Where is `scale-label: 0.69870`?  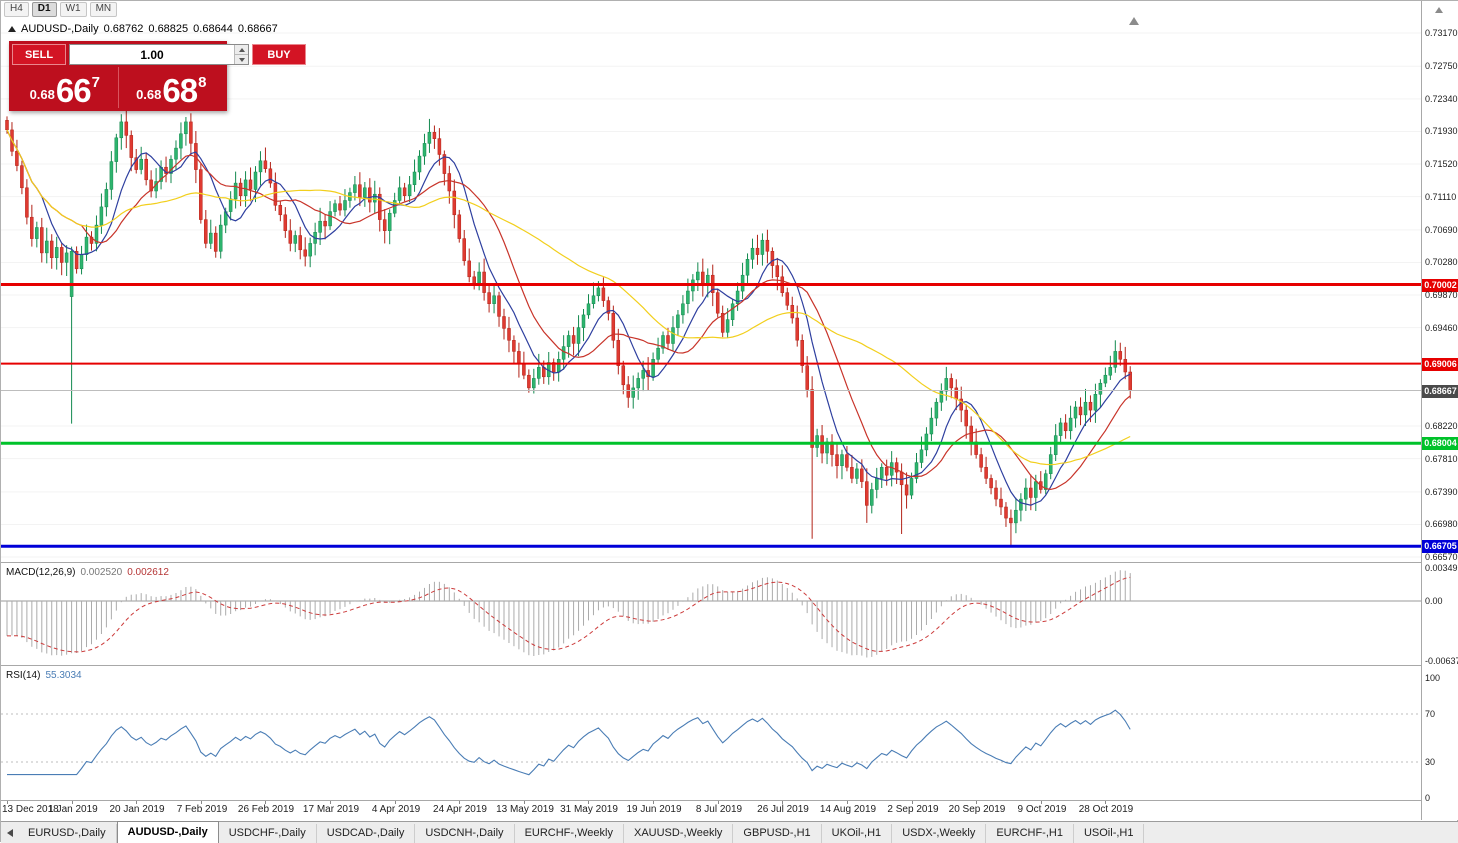 scale-label: 0.69870 is located at coordinates (1441, 295).